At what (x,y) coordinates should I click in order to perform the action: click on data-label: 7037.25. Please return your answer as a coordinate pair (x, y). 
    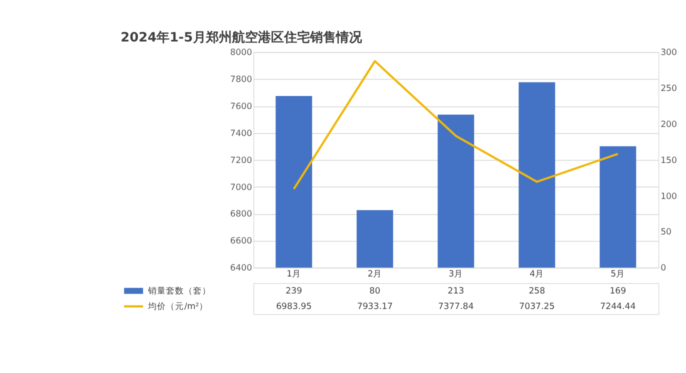
    Looking at the image, I should click on (537, 307).